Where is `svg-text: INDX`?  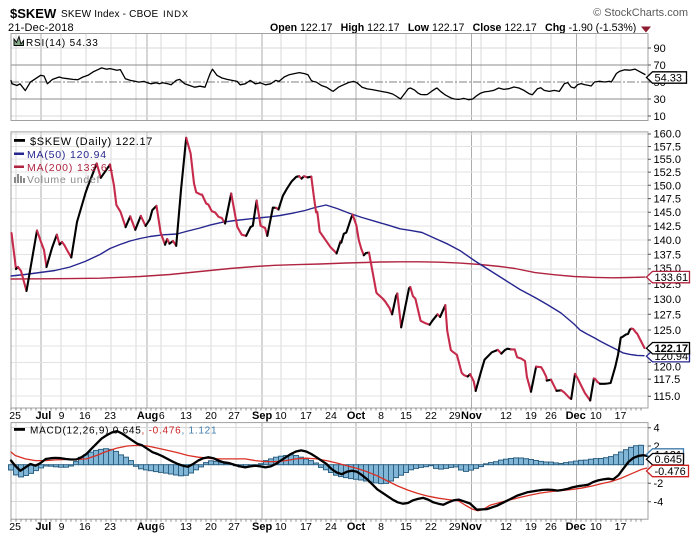 svg-text: INDX is located at coordinates (176, 14).